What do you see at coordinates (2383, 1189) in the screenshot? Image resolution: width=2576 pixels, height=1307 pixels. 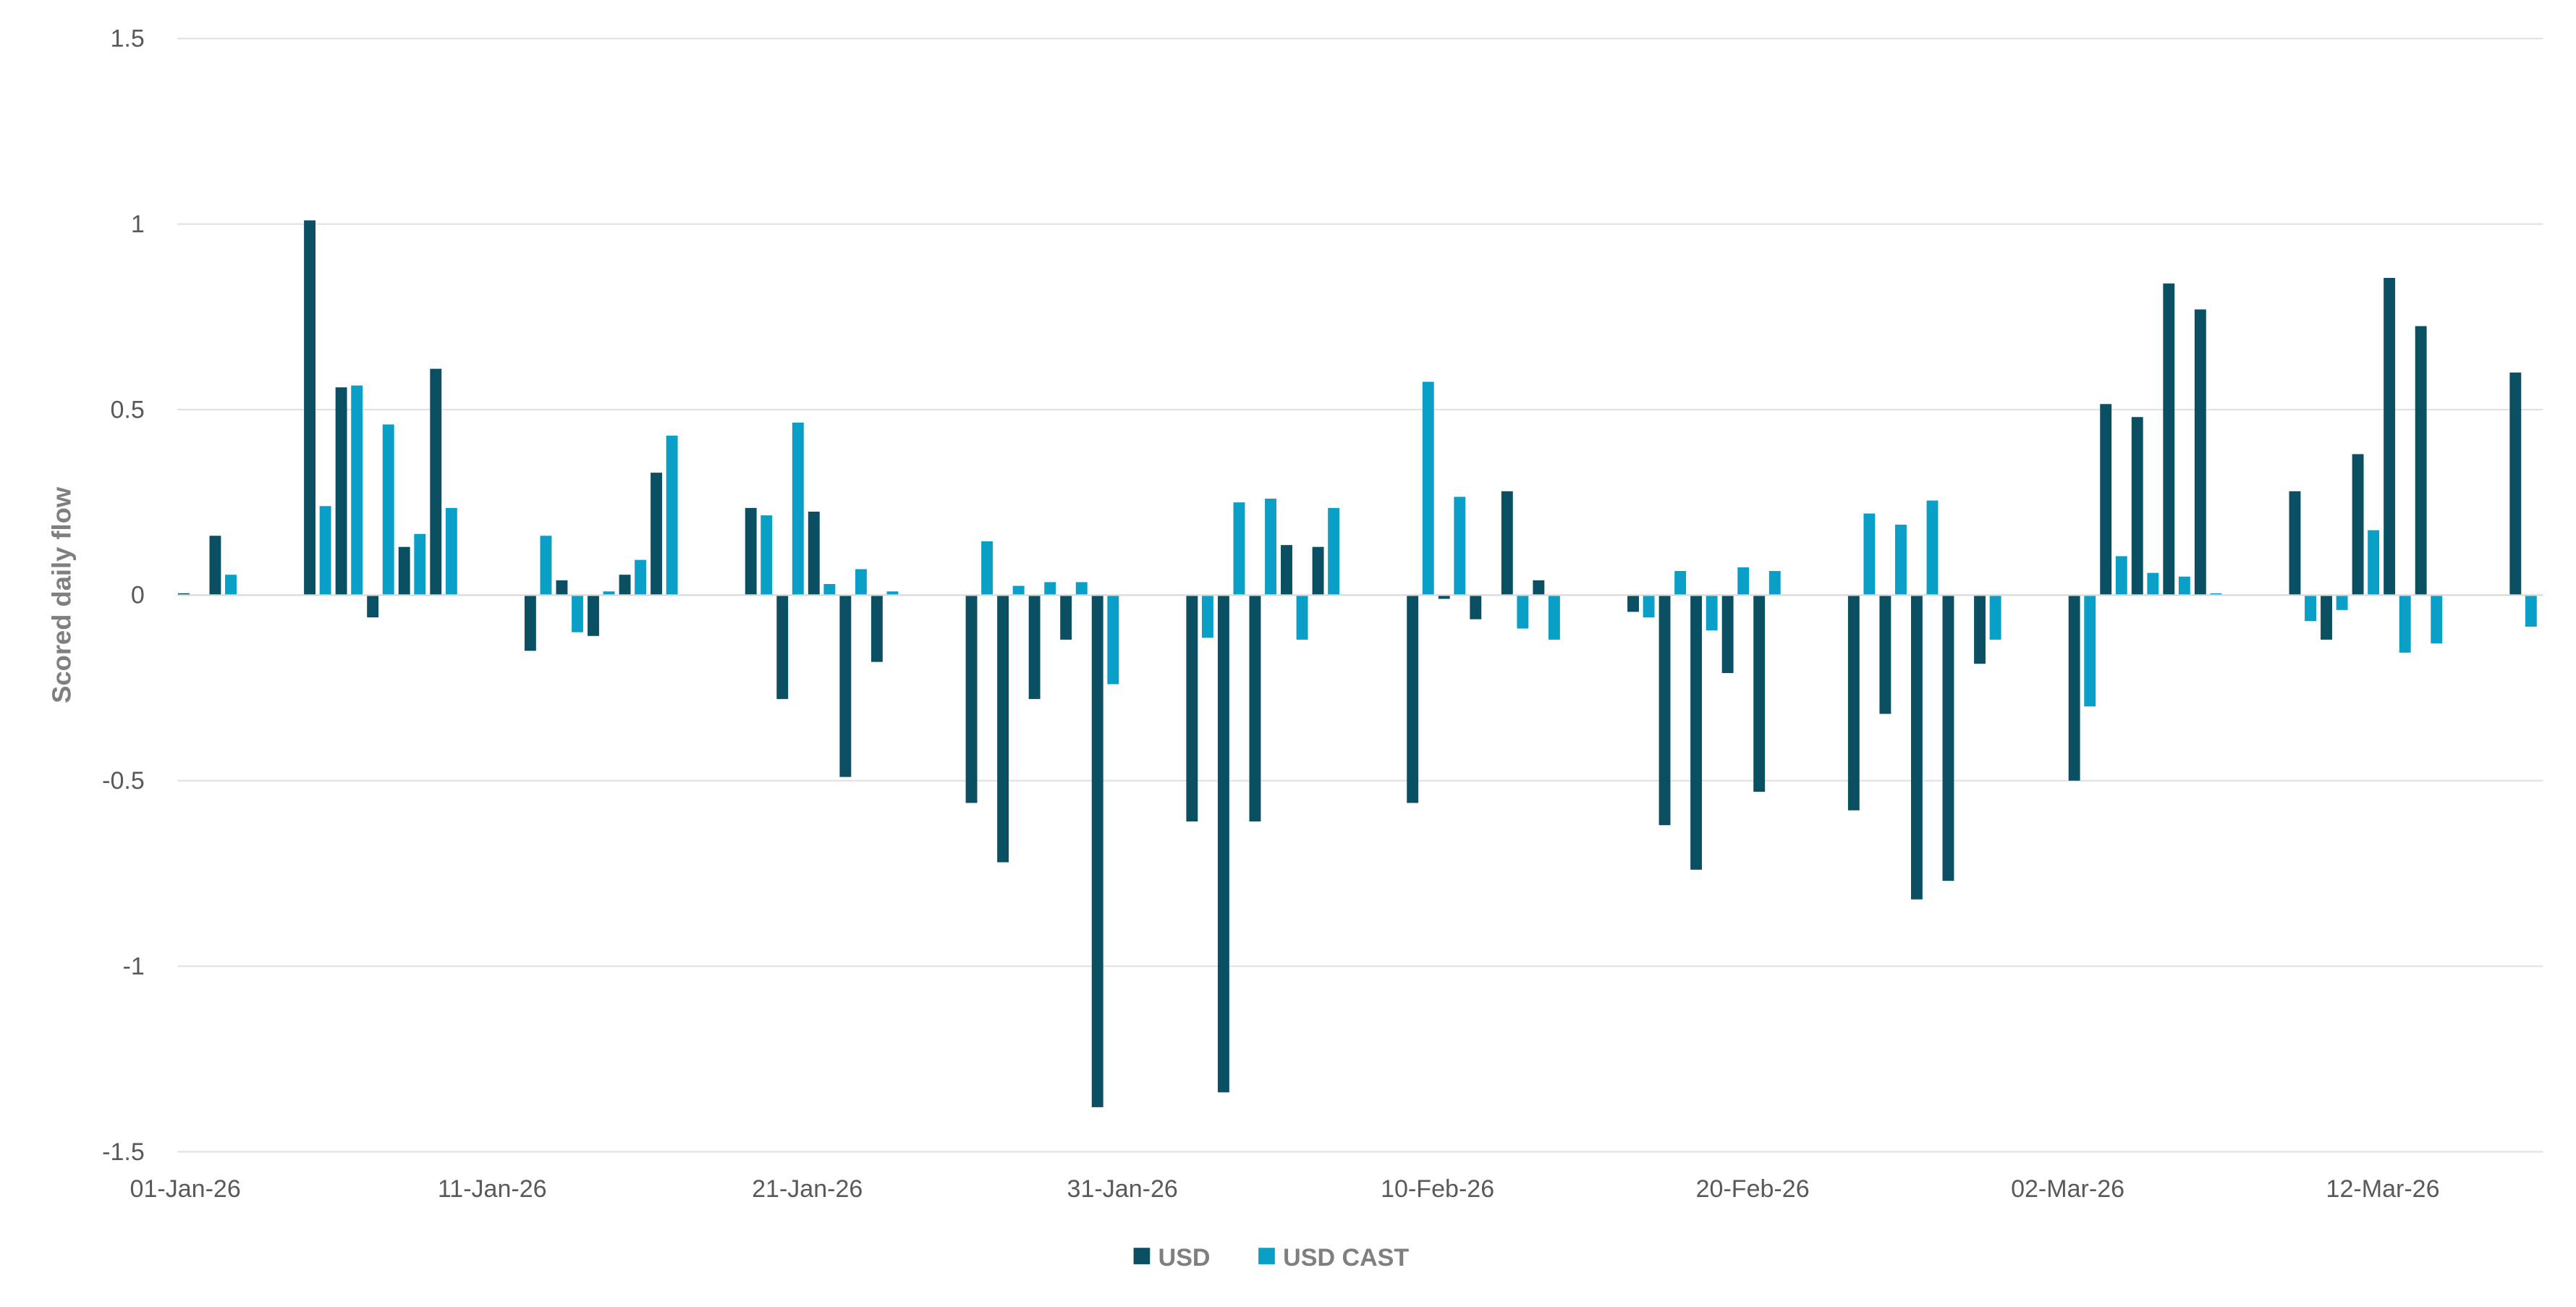 I see `x-tick-label: 12-Mar-26` at bounding box center [2383, 1189].